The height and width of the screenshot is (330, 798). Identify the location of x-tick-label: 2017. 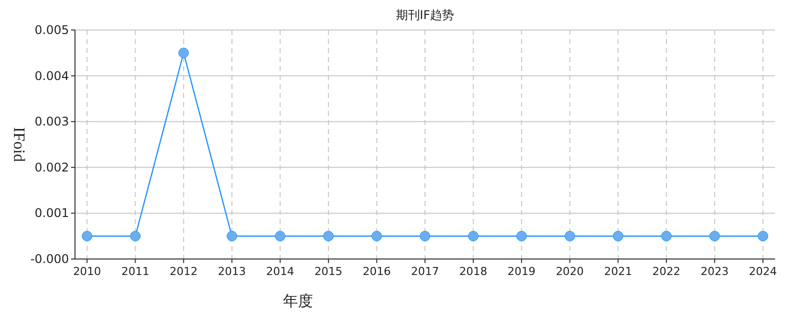
(425, 271).